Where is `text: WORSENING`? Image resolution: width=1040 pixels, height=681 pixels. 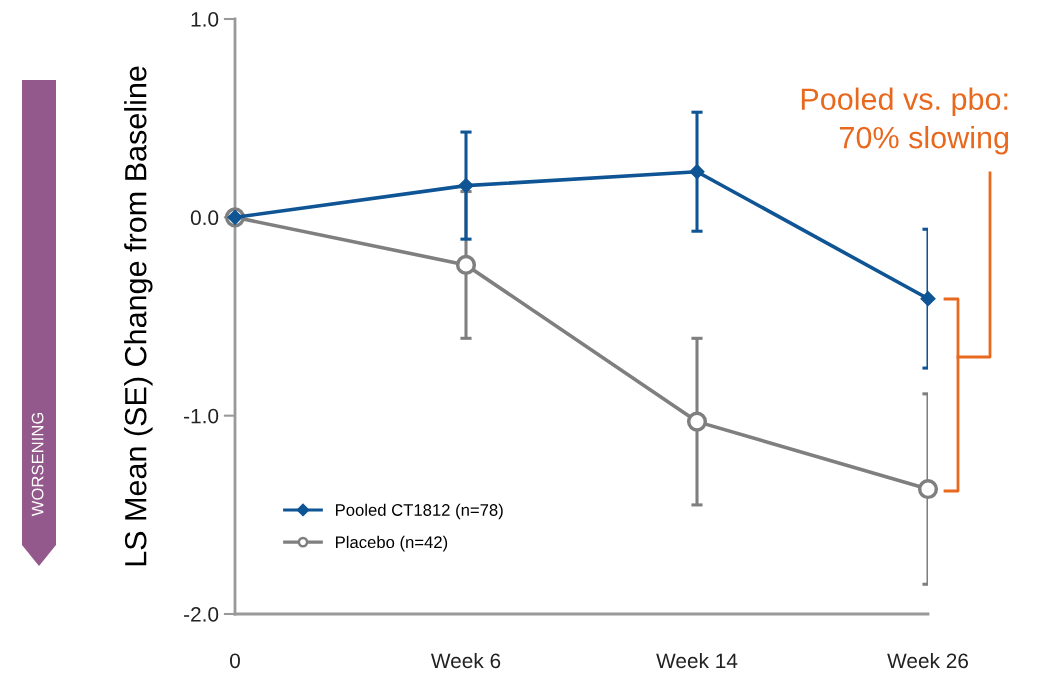 text: WORSENING is located at coordinates (37, 464).